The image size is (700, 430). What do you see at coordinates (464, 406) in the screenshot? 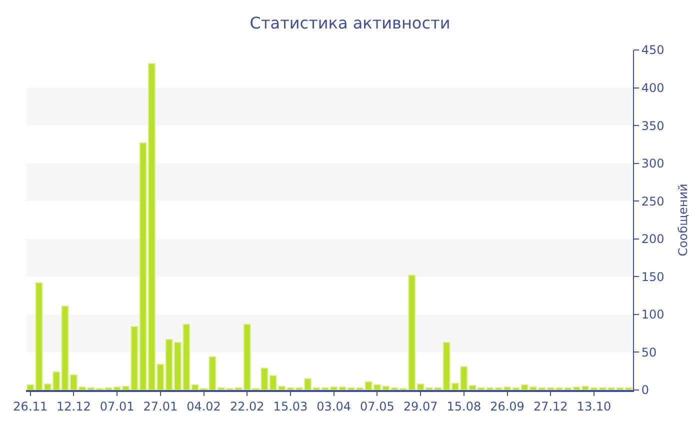
I see `x-tick-label: 15.08` at bounding box center [464, 406].